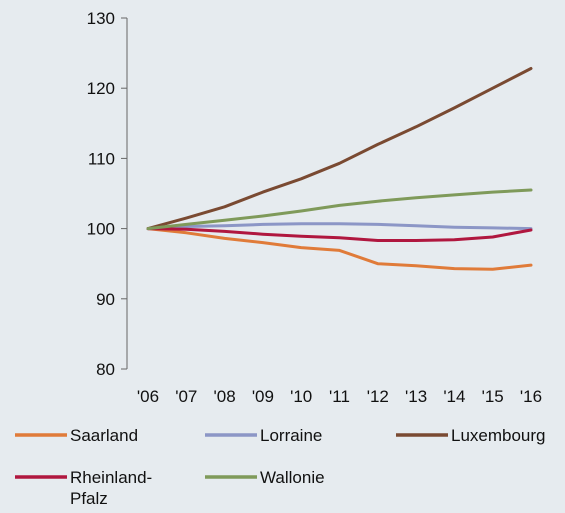 The width and height of the screenshot is (565, 513). I want to click on x-tick-label: '07, so click(186, 396).